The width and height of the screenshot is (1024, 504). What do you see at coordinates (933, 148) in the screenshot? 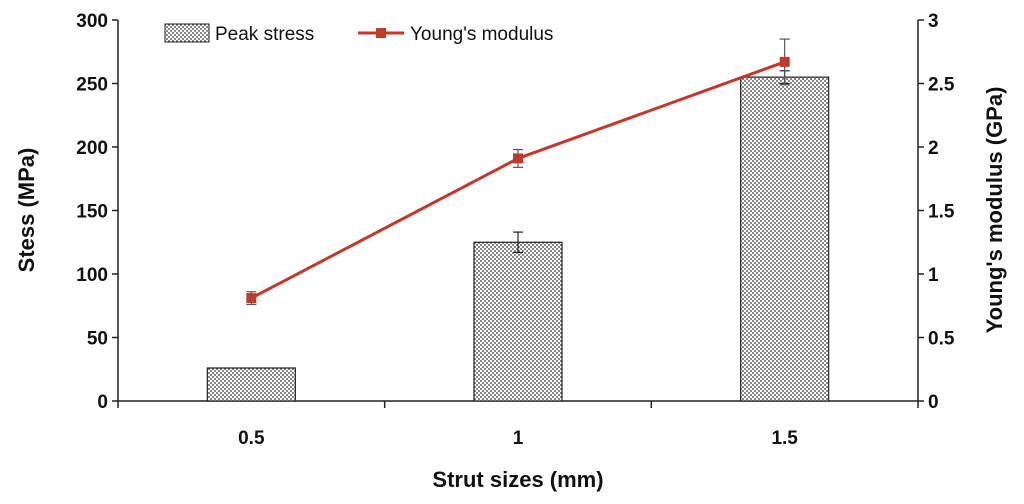
I see `right-axis-tick-label: 2` at bounding box center [933, 148].